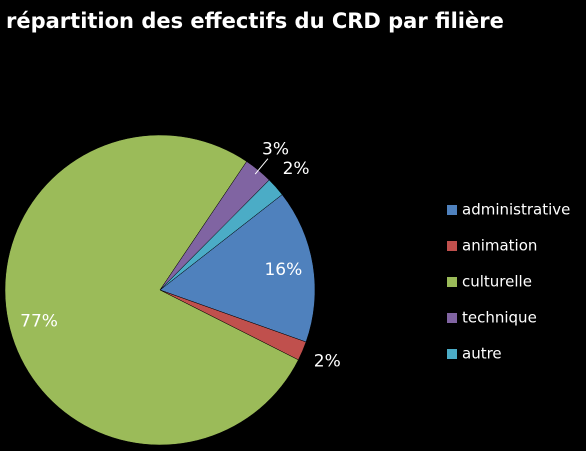 This screenshot has width=586, height=451. Describe the element at coordinates (39, 322) in the screenshot. I see `data-label: 77%` at that location.